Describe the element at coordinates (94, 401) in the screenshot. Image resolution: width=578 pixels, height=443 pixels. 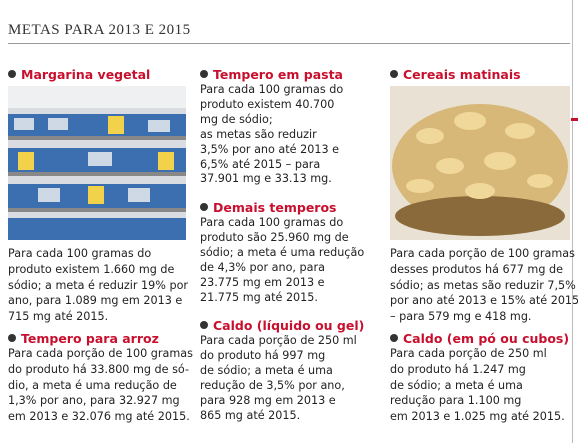
I see `body-line: 1,3% por ano, para 32.927 mg` at that location.